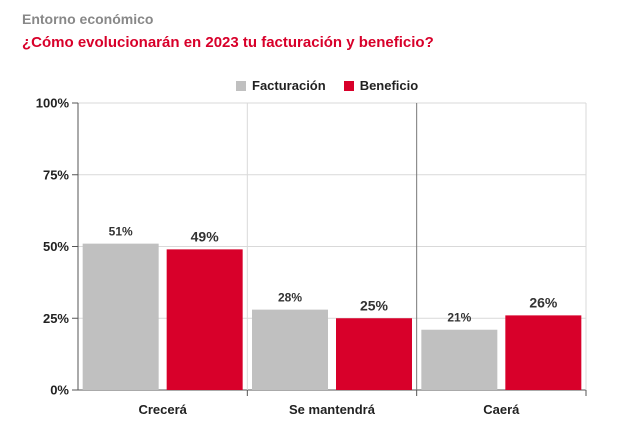 The width and height of the screenshot is (634, 437). I want to click on legend-swatch-facturacion, so click(241, 85).